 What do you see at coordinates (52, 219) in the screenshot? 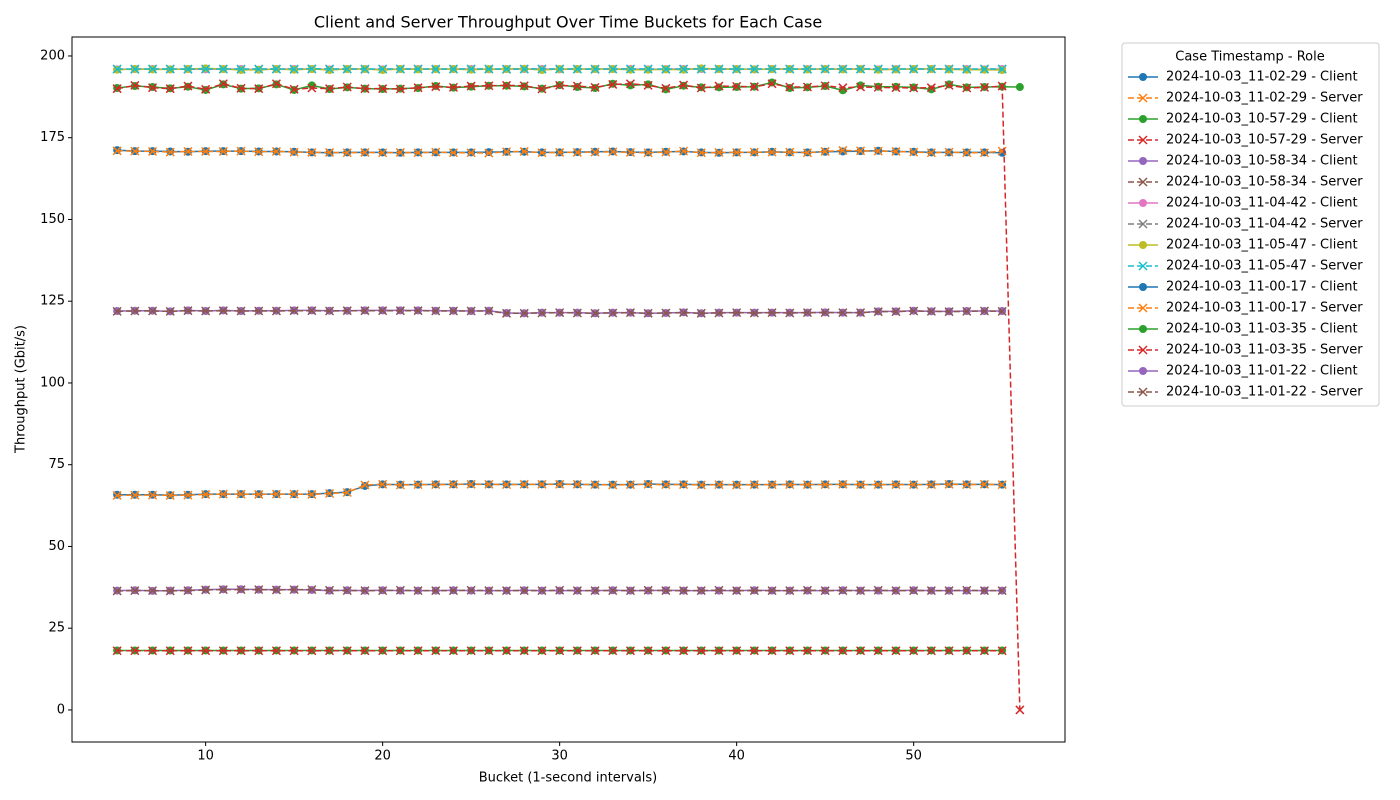
I see `y-tick-label: 150` at bounding box center [52, 219].